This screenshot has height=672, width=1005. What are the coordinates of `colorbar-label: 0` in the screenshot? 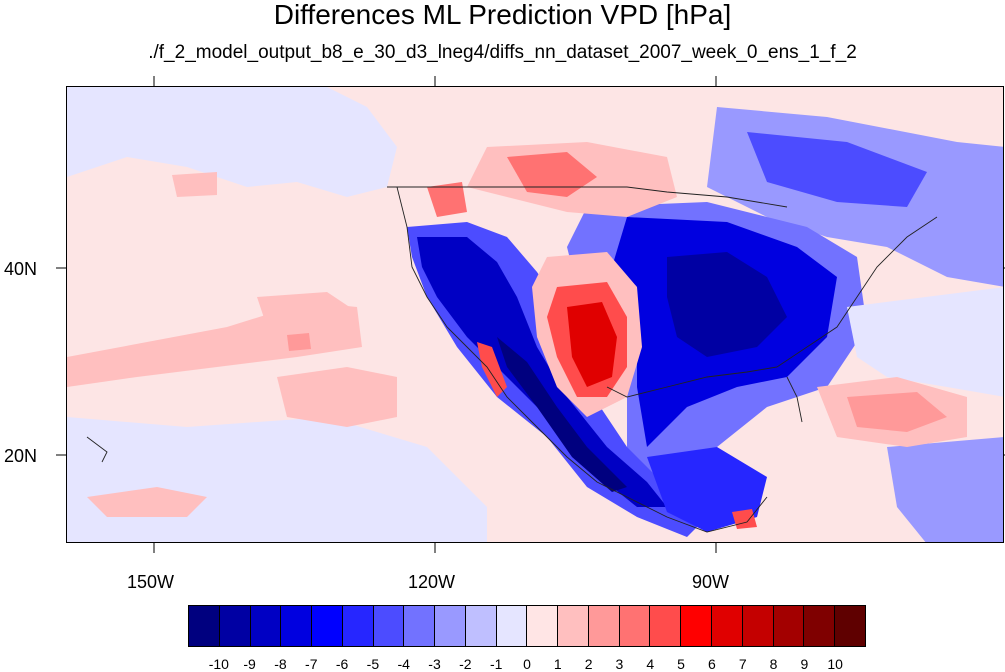 It's located at (527, 664).